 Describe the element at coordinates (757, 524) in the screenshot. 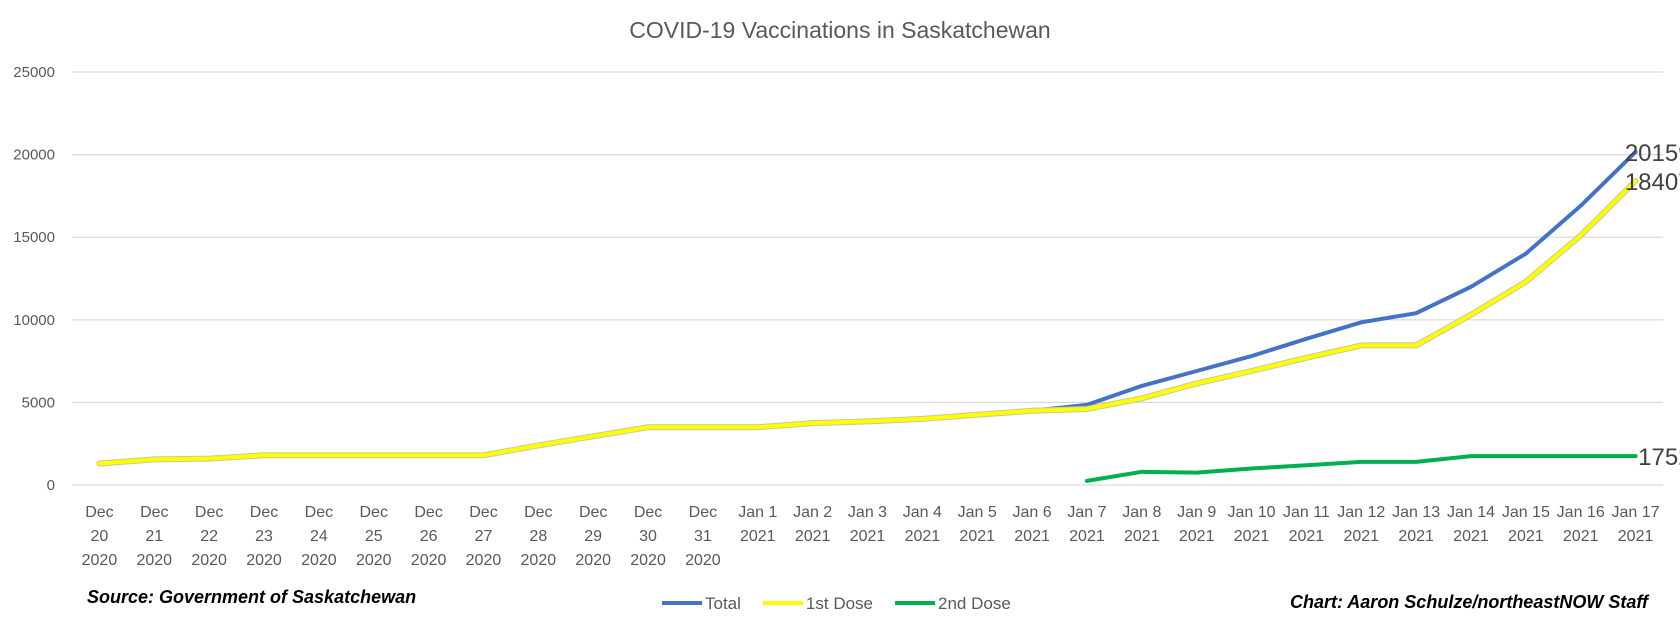

I see `x-tick-label: Jan 1 2021` at that location.